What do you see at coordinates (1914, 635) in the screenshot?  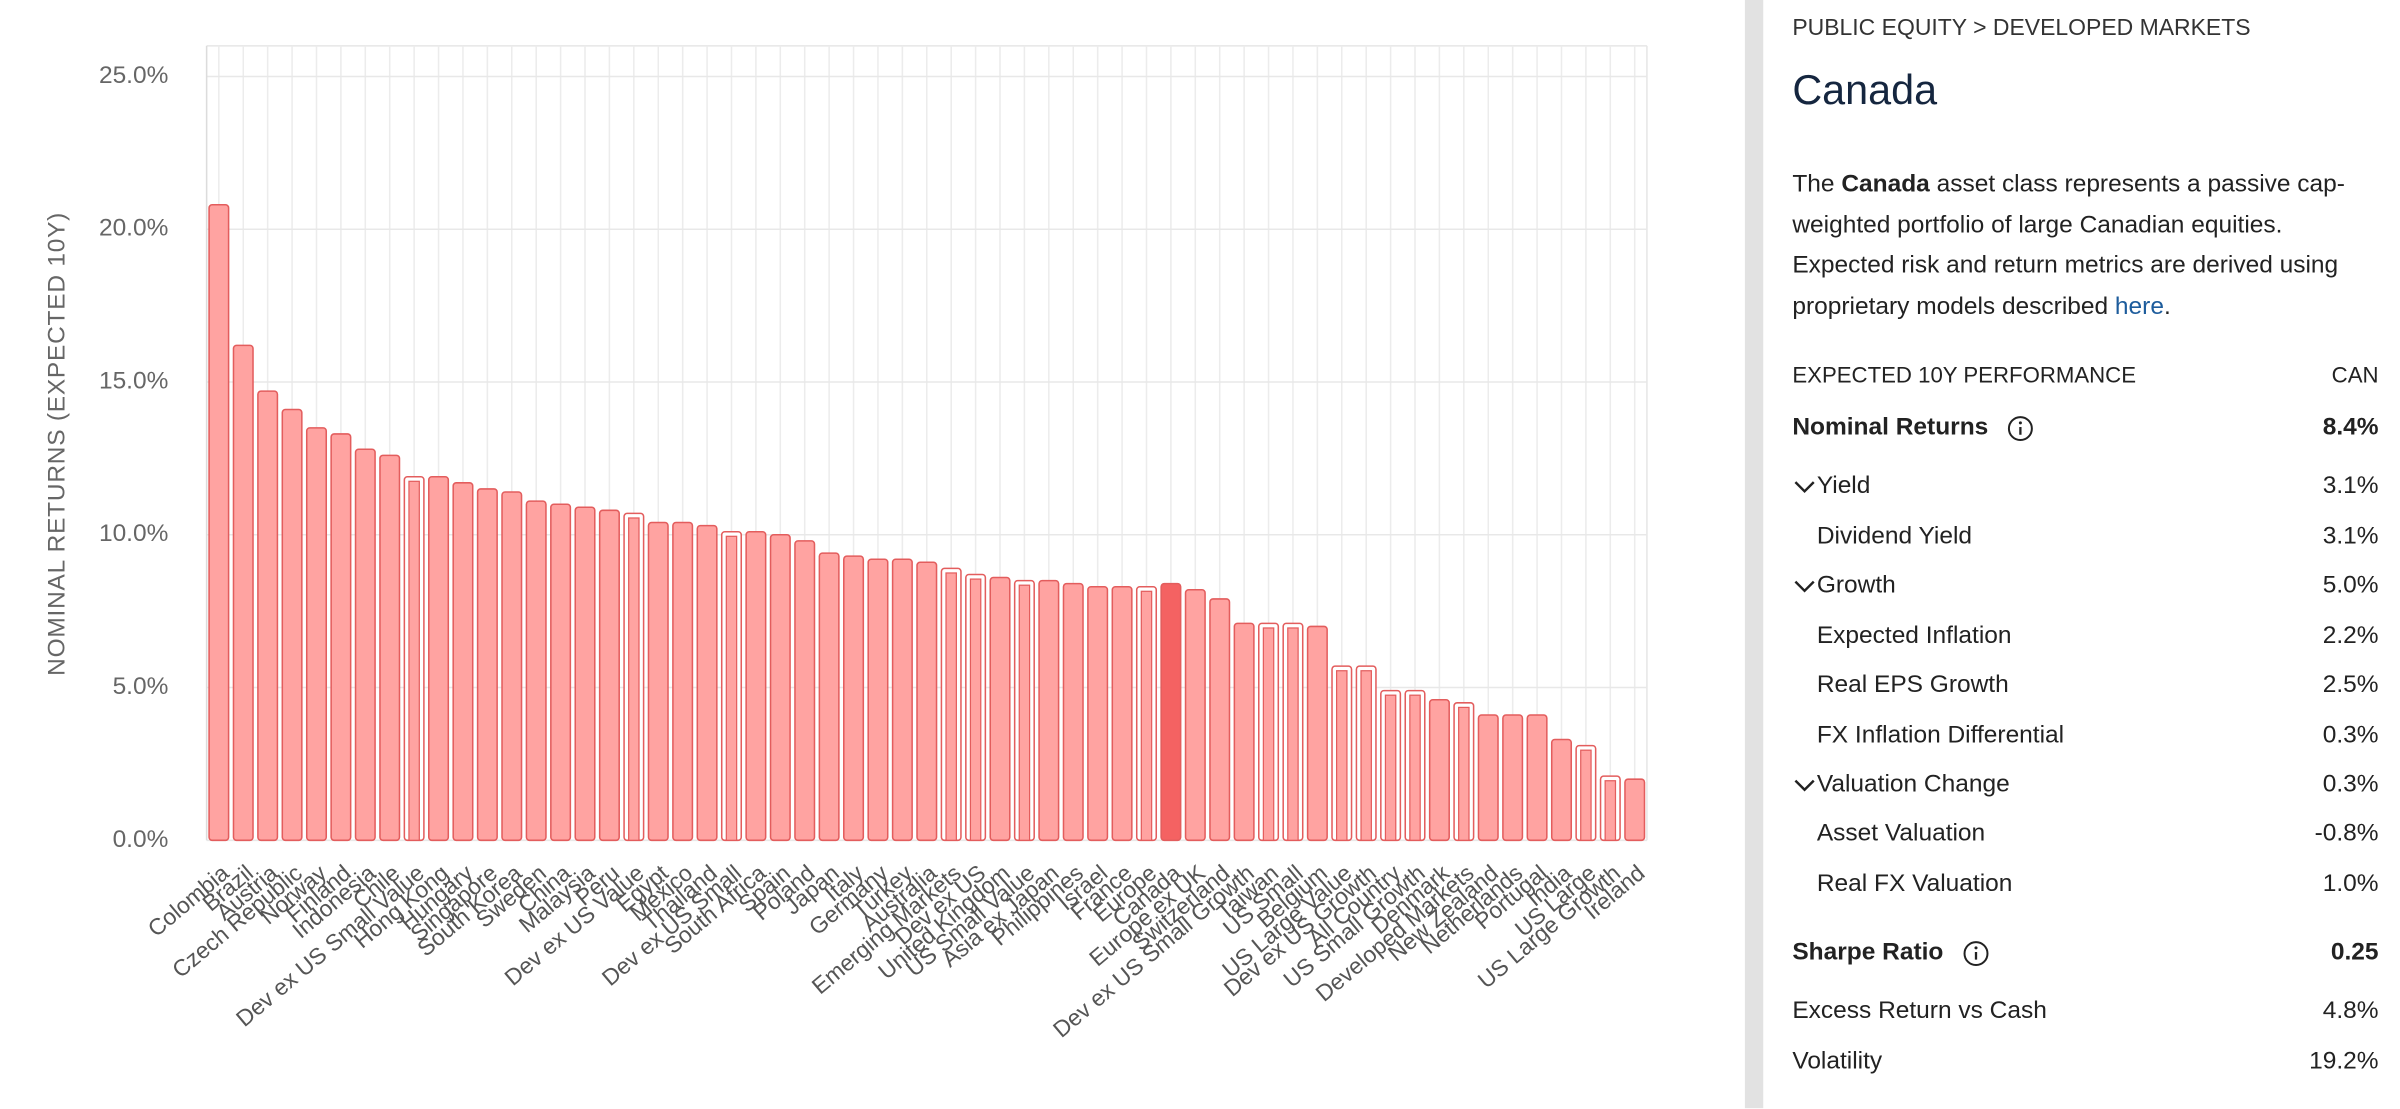 I see `metric-label: Expected Inflation` at bounding box center [1914, 635].